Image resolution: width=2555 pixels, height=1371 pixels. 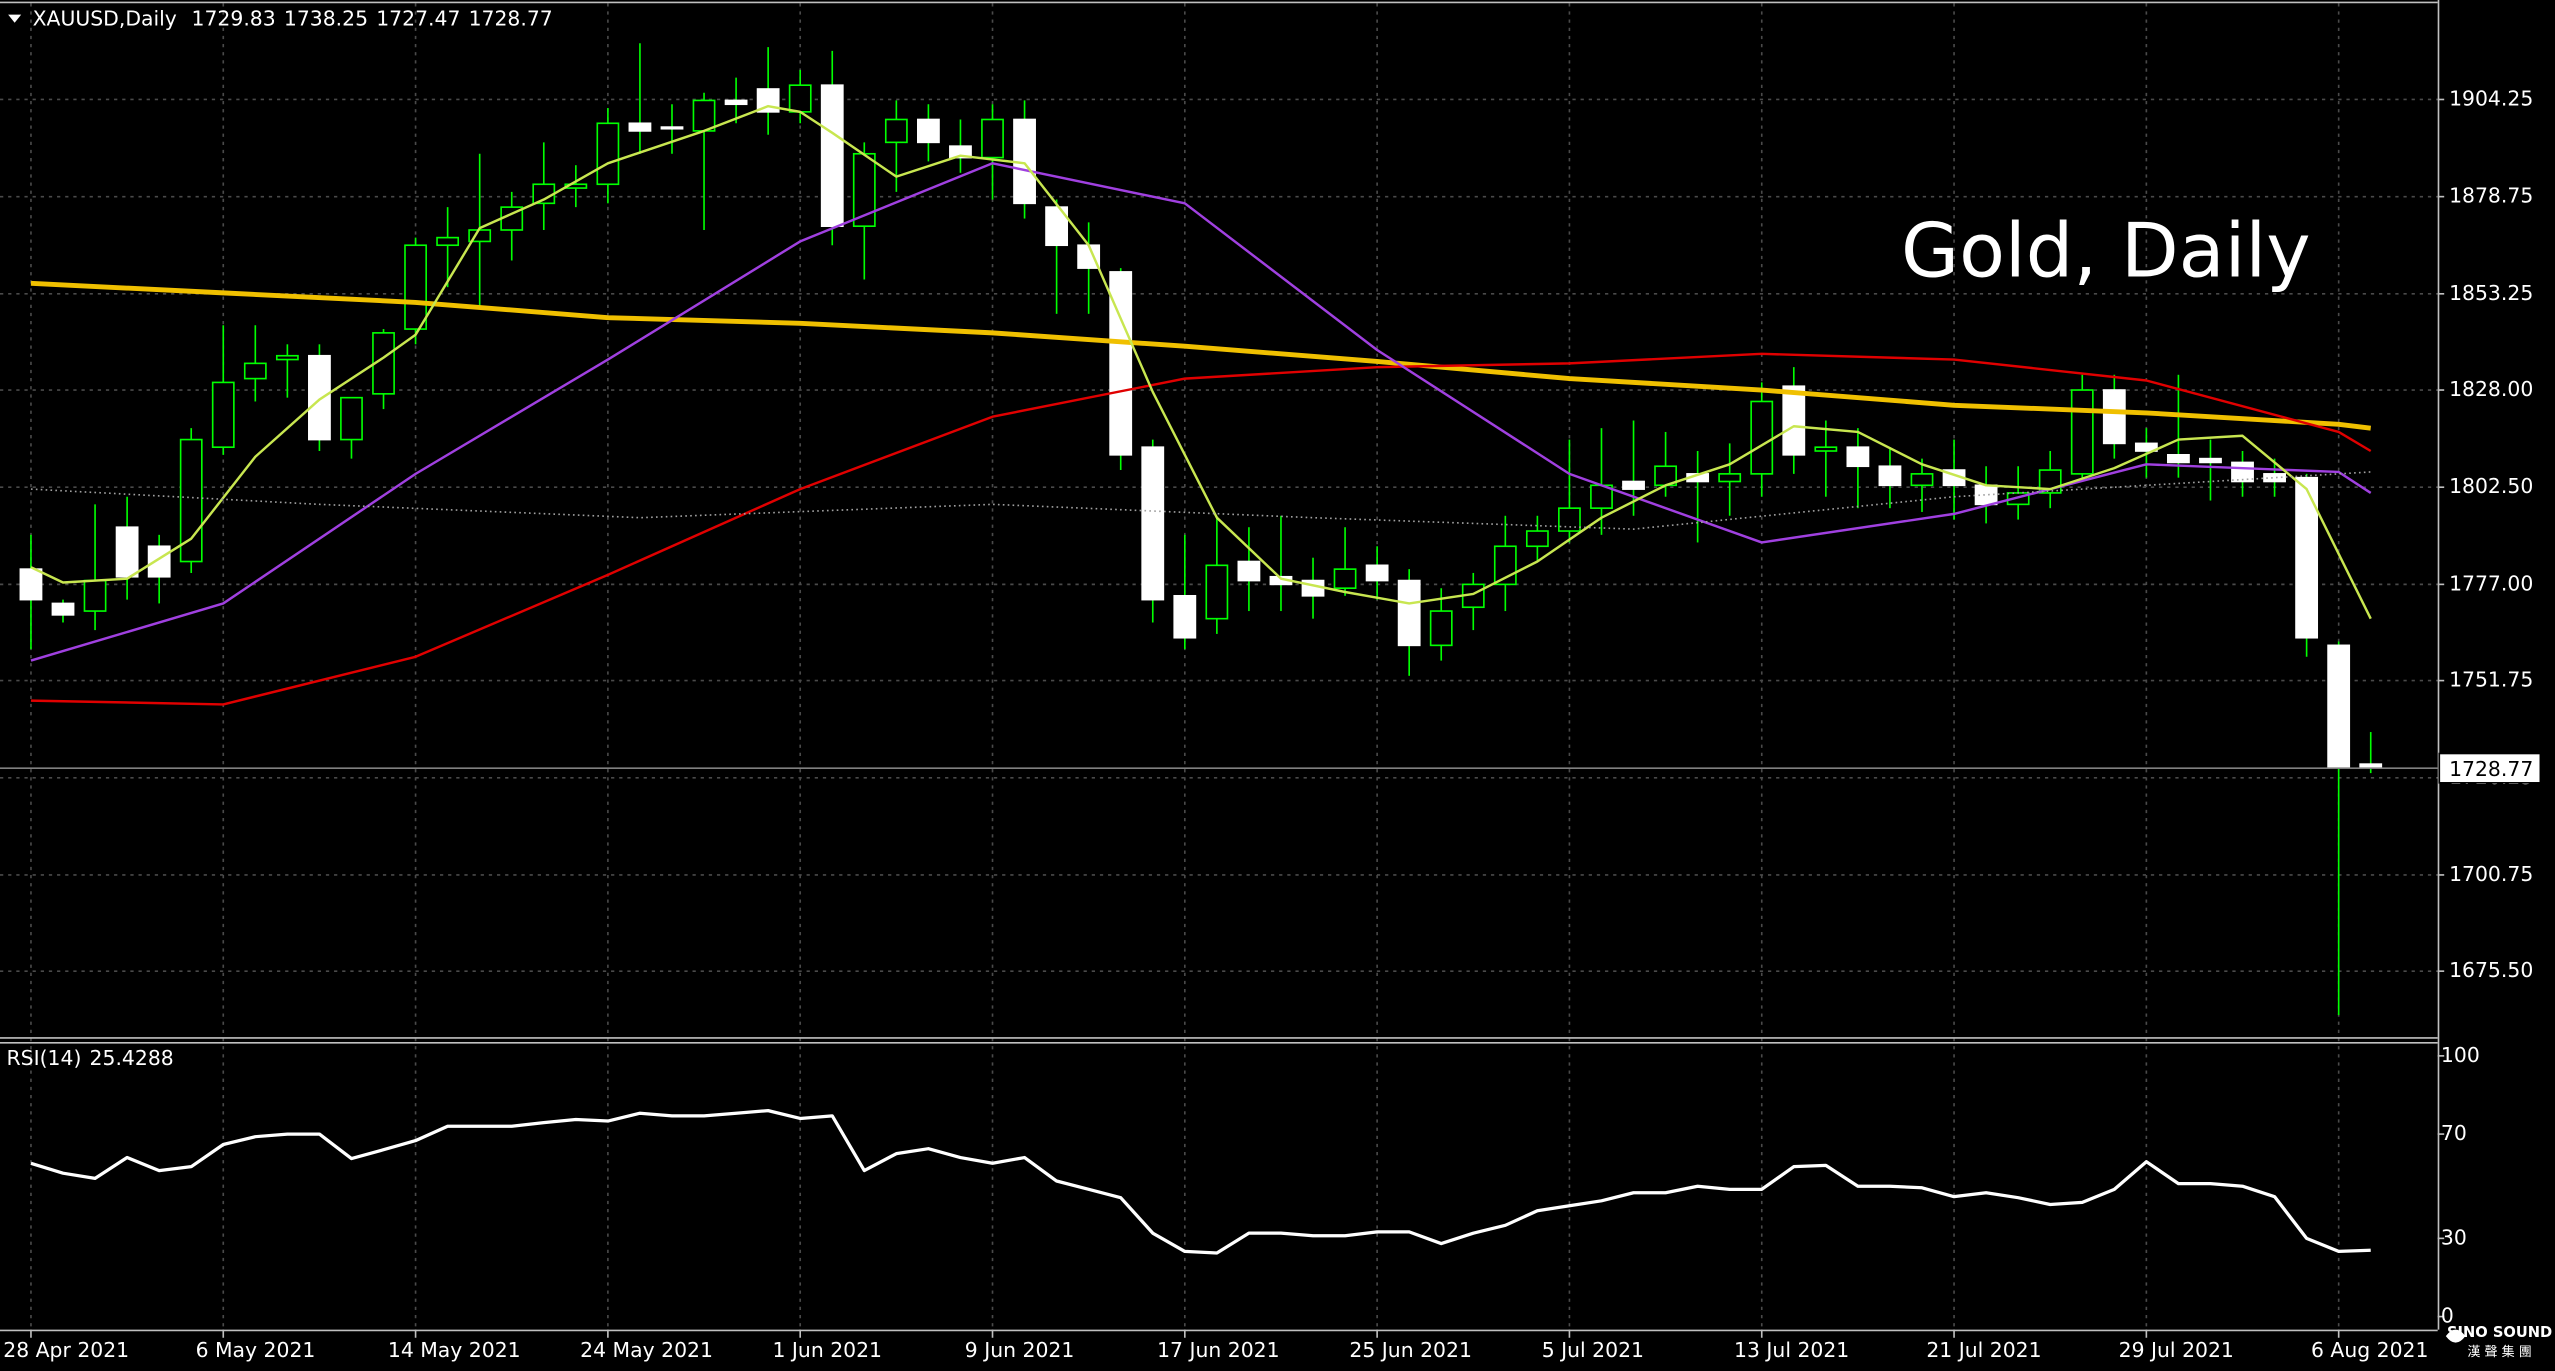 I want to click on x-tick-label: 5 Jul 2021, so click(x=1593, y=1350).